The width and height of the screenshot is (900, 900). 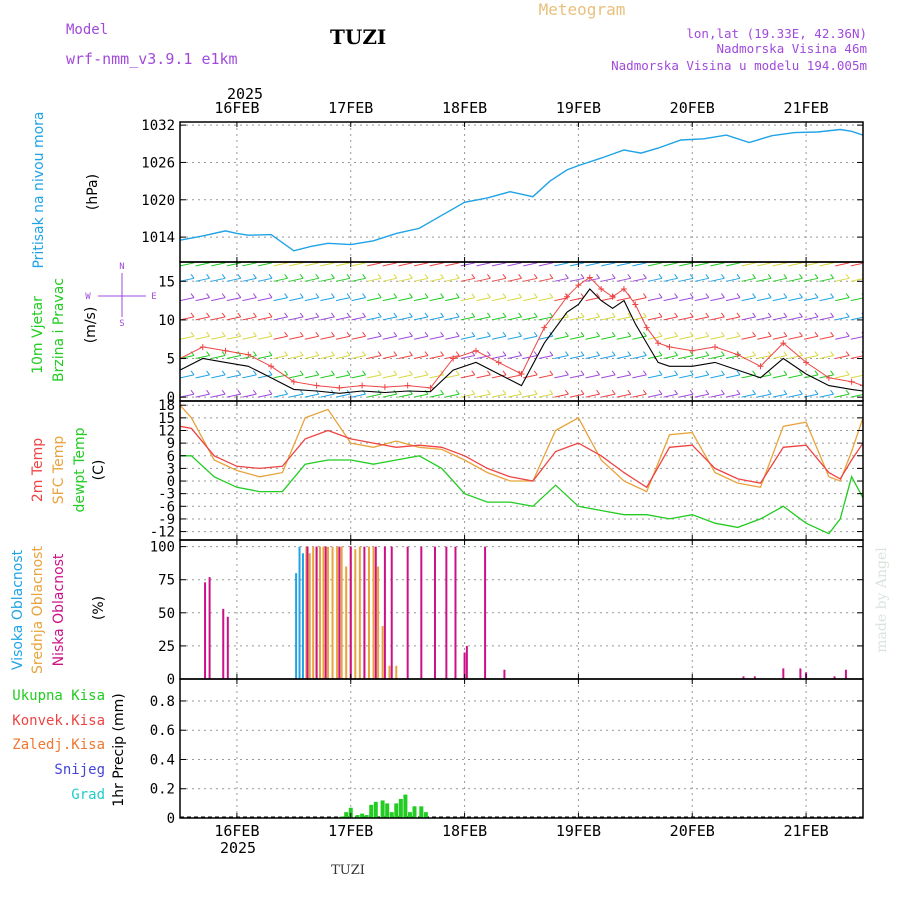 I want to click on panel-frame-pressure, so click(x=521, y=192).